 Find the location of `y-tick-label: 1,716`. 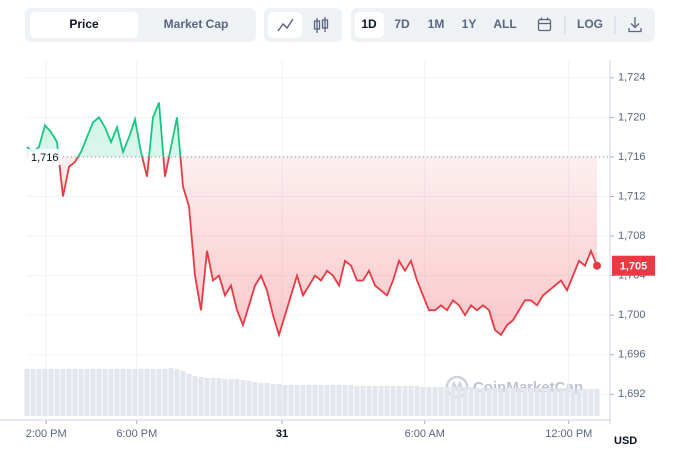

y-tick-label: 1,716 is located at coordinates (632, 157).